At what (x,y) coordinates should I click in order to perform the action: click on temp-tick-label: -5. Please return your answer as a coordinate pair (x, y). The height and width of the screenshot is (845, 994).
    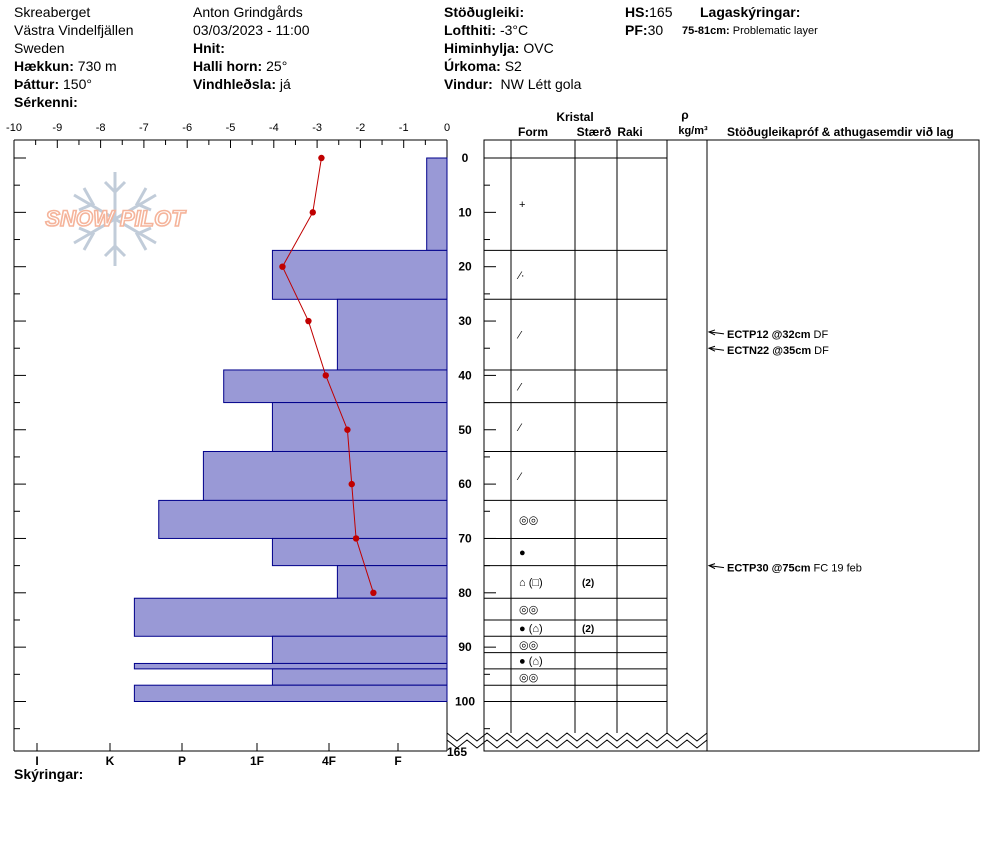
    Looking at the image, I should click on (231, 128).